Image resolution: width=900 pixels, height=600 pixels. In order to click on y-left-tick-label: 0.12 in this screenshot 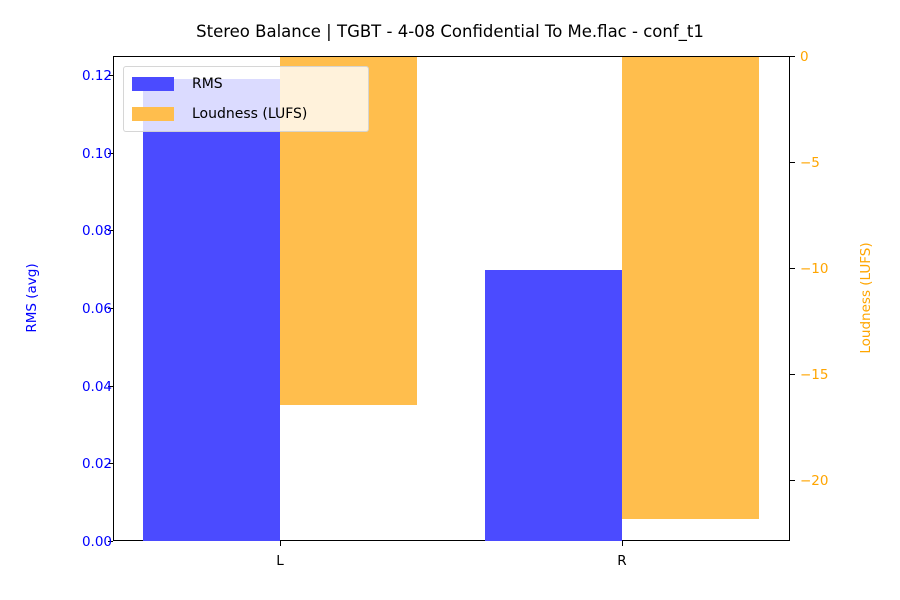, I will do `click(96, 76)`.